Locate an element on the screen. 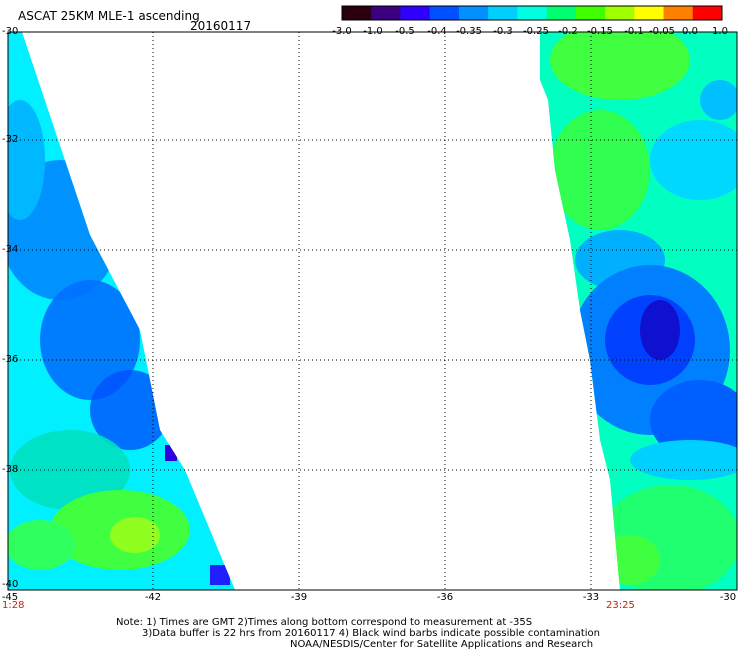 Image resolution: width=740 pixels, height=650 pixels. lat-label: -30 is located at coordinates (10, 31).